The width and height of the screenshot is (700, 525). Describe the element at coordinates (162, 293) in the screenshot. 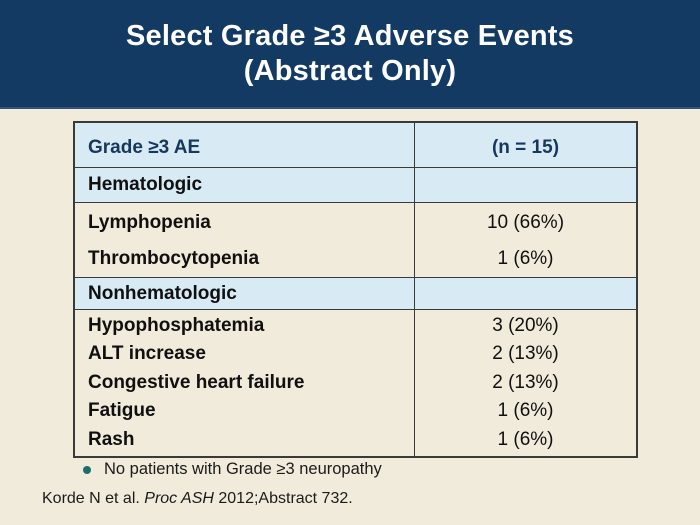

I see `section-header-label: Nonhematologic` at that location.